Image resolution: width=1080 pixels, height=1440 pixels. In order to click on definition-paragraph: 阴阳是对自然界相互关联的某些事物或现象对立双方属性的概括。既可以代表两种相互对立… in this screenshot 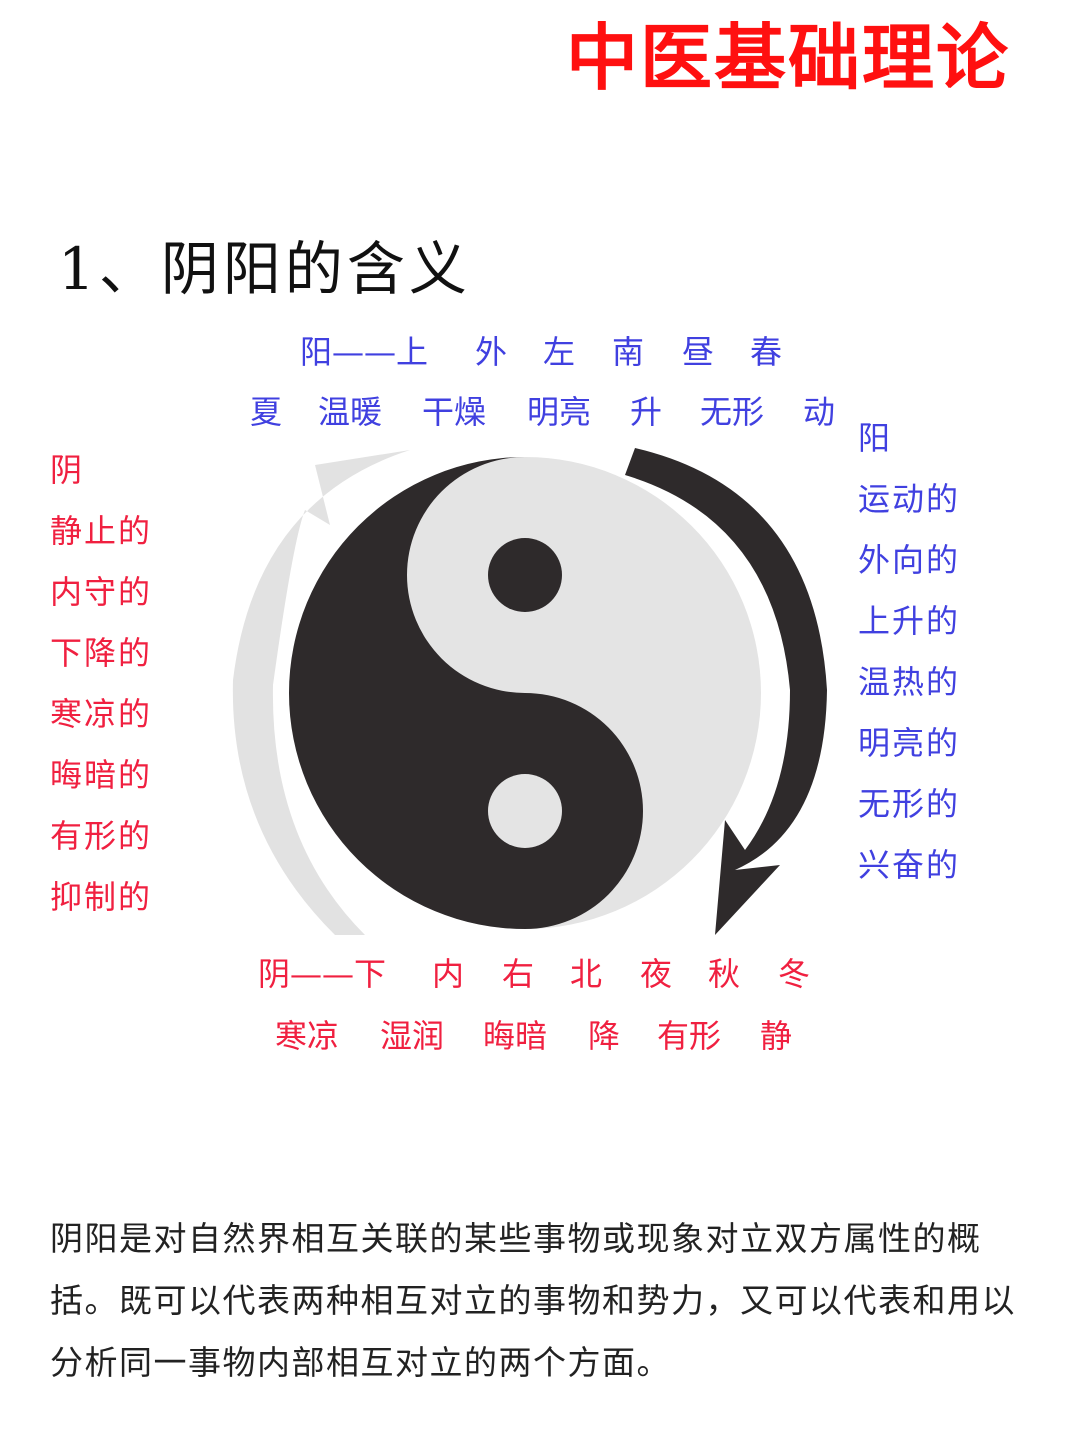, I will do `click(533, 1300)`.